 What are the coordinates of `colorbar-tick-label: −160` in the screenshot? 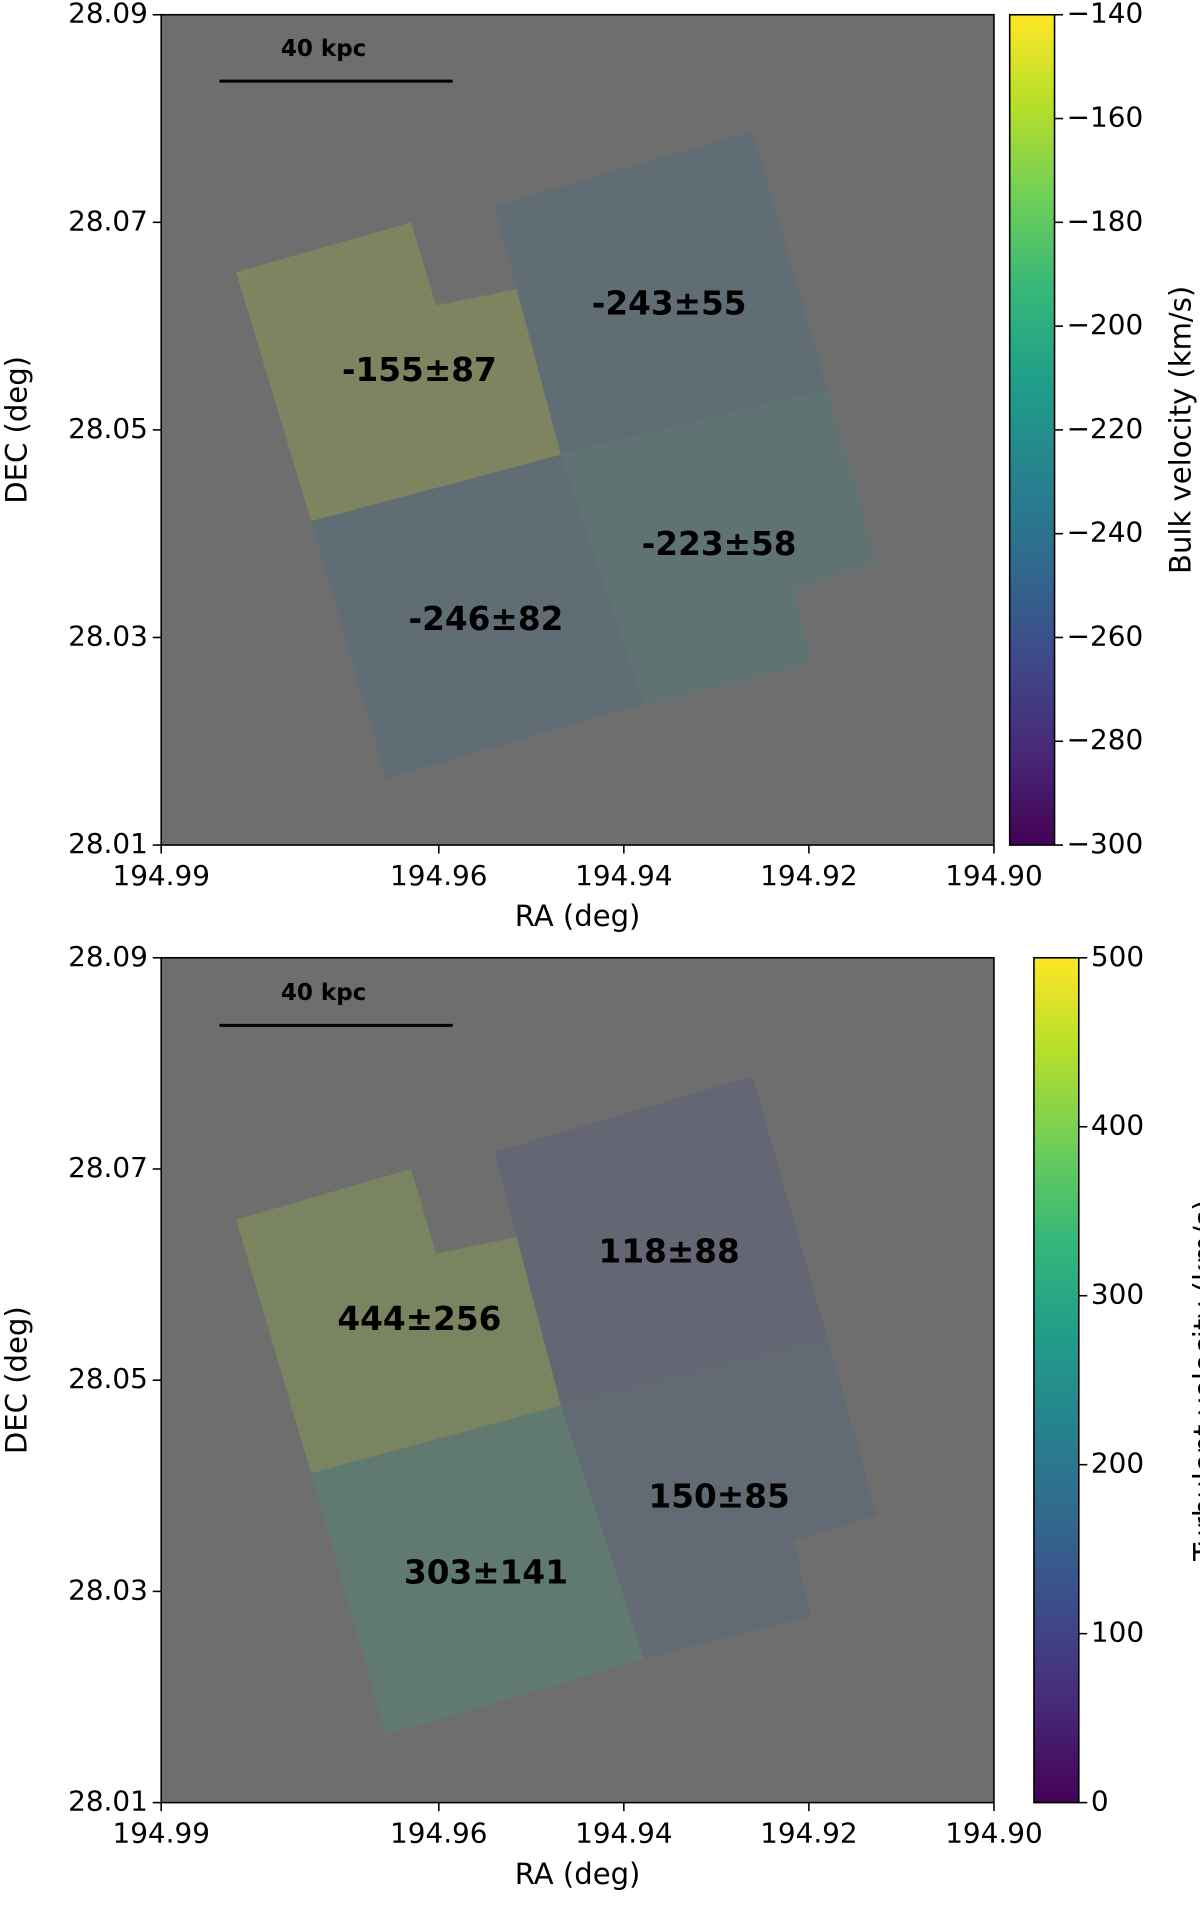 It's located at (1105, 117).